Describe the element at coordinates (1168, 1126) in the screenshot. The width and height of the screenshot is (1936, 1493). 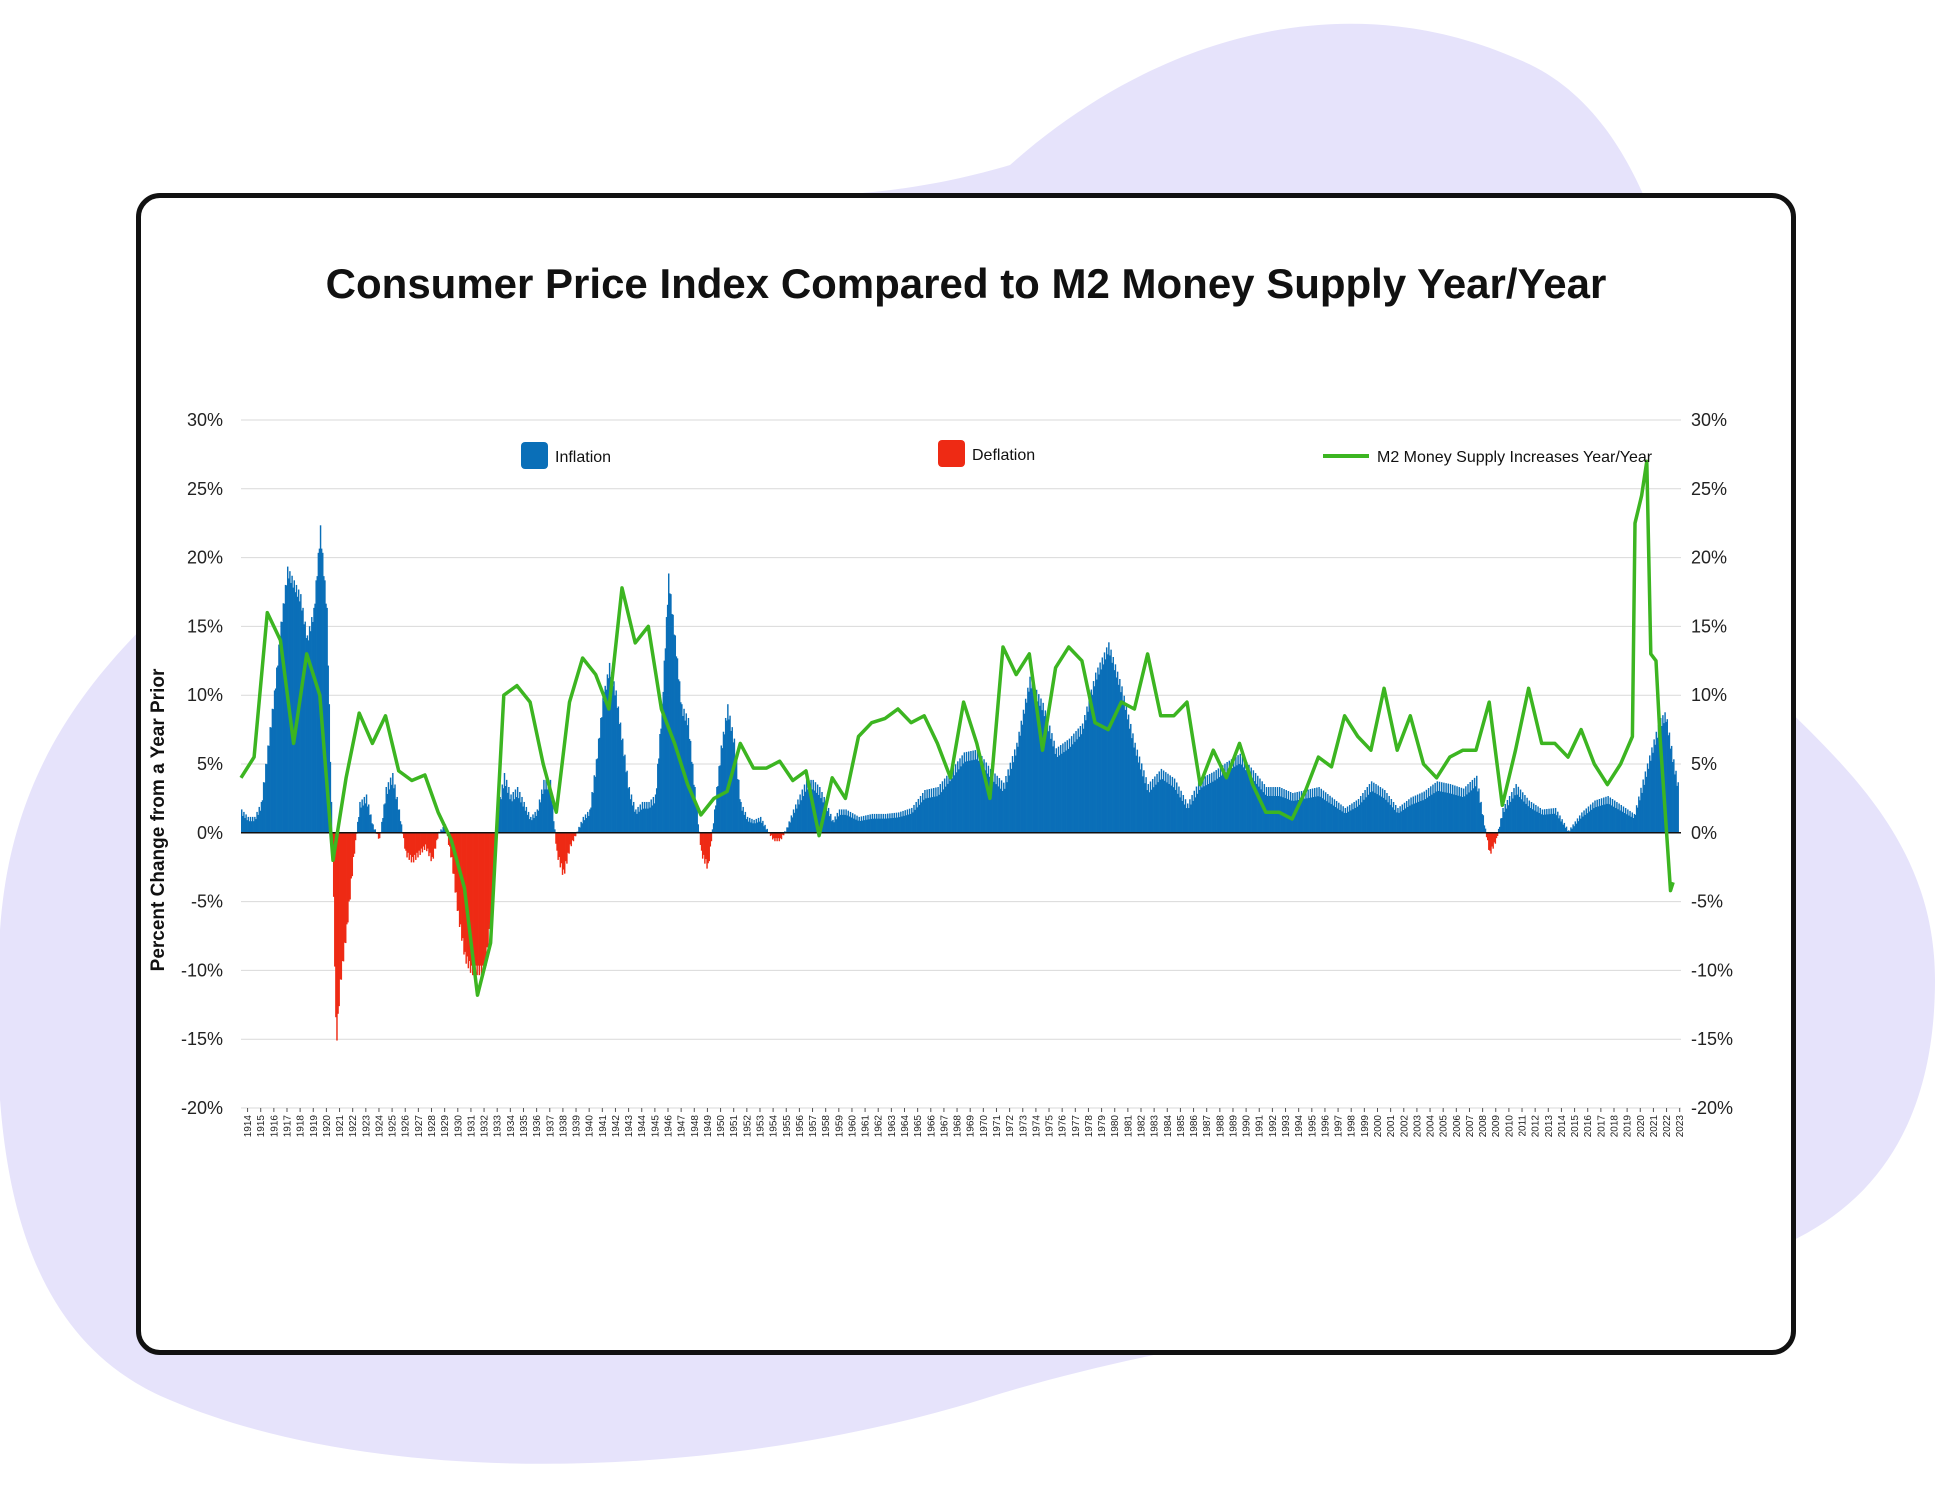
I see `x-tick-label: 1984` at that location.